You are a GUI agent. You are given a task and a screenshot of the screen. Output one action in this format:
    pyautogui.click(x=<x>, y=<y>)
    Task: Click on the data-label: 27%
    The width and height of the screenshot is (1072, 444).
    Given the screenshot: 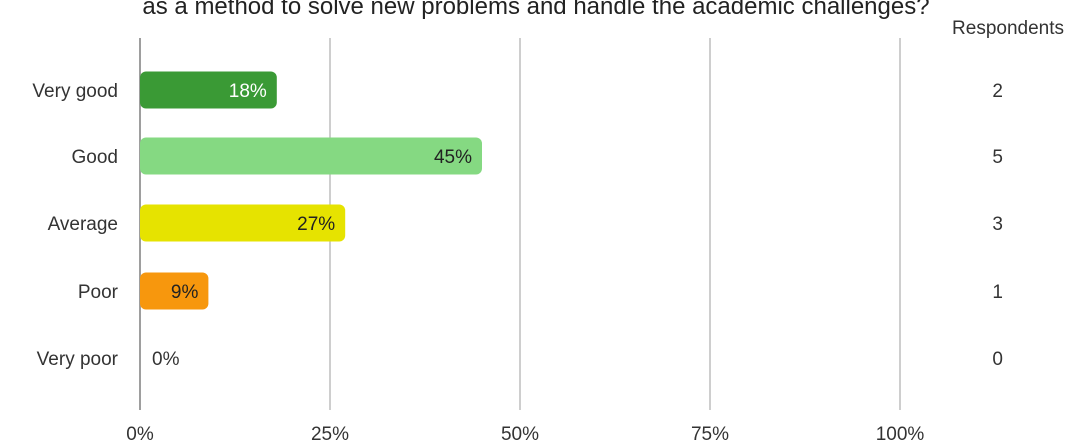 What is the action you would take?
    pyautogui.click(x=316, y=224)
    